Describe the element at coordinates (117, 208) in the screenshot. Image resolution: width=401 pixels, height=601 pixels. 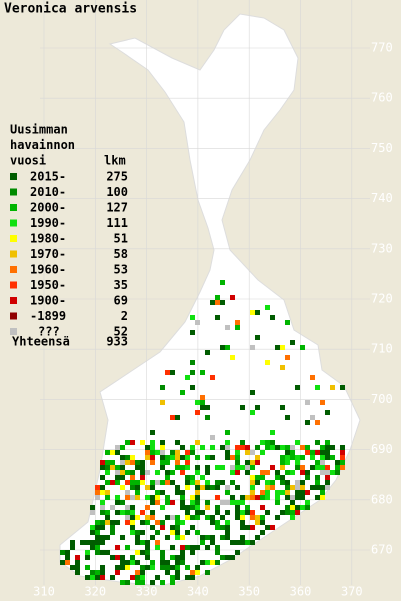
I see `legend-count: 127` at that location.